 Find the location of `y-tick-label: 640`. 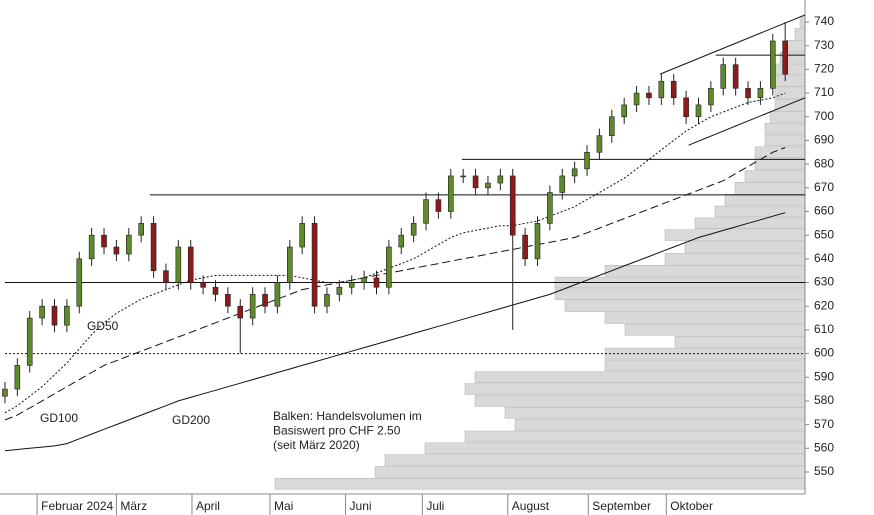

y-tick-label: 640 is located at coordinates (824, 258).